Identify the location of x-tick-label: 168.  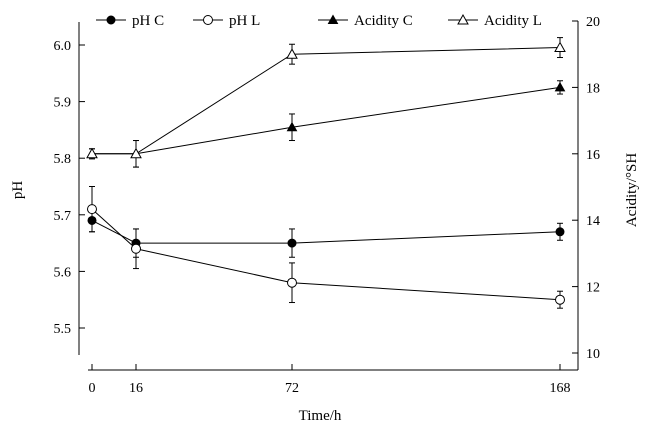
(560, 388).